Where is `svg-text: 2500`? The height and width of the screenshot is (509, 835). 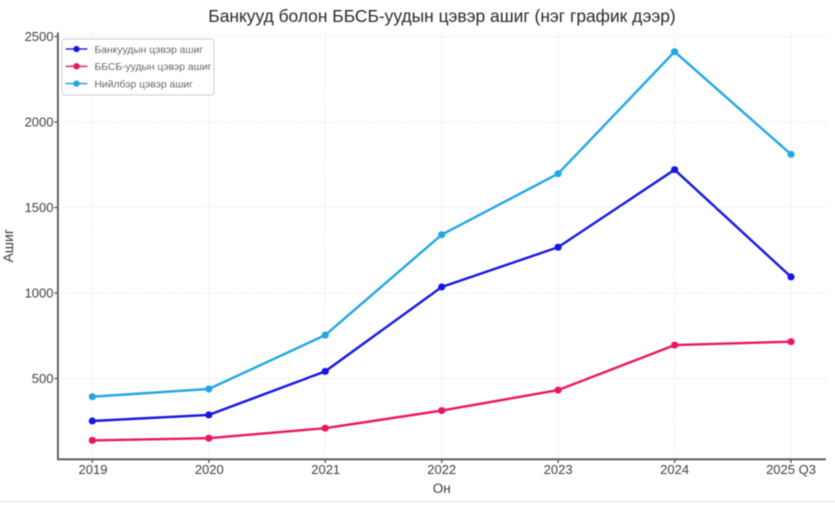 svg-text: 2500 is located at coordinates (39, 36).